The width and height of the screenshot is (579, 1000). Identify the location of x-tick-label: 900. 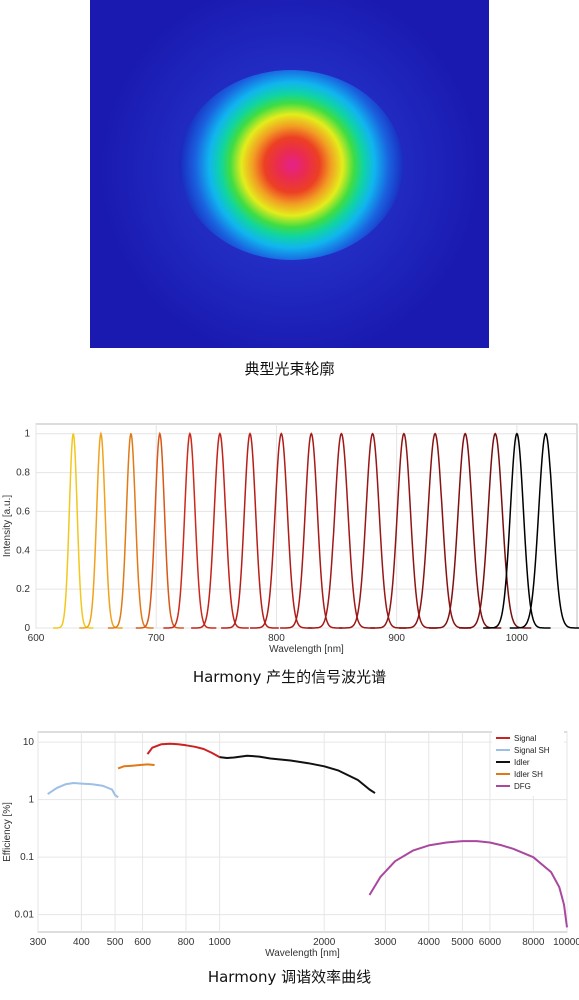
(396, 638).